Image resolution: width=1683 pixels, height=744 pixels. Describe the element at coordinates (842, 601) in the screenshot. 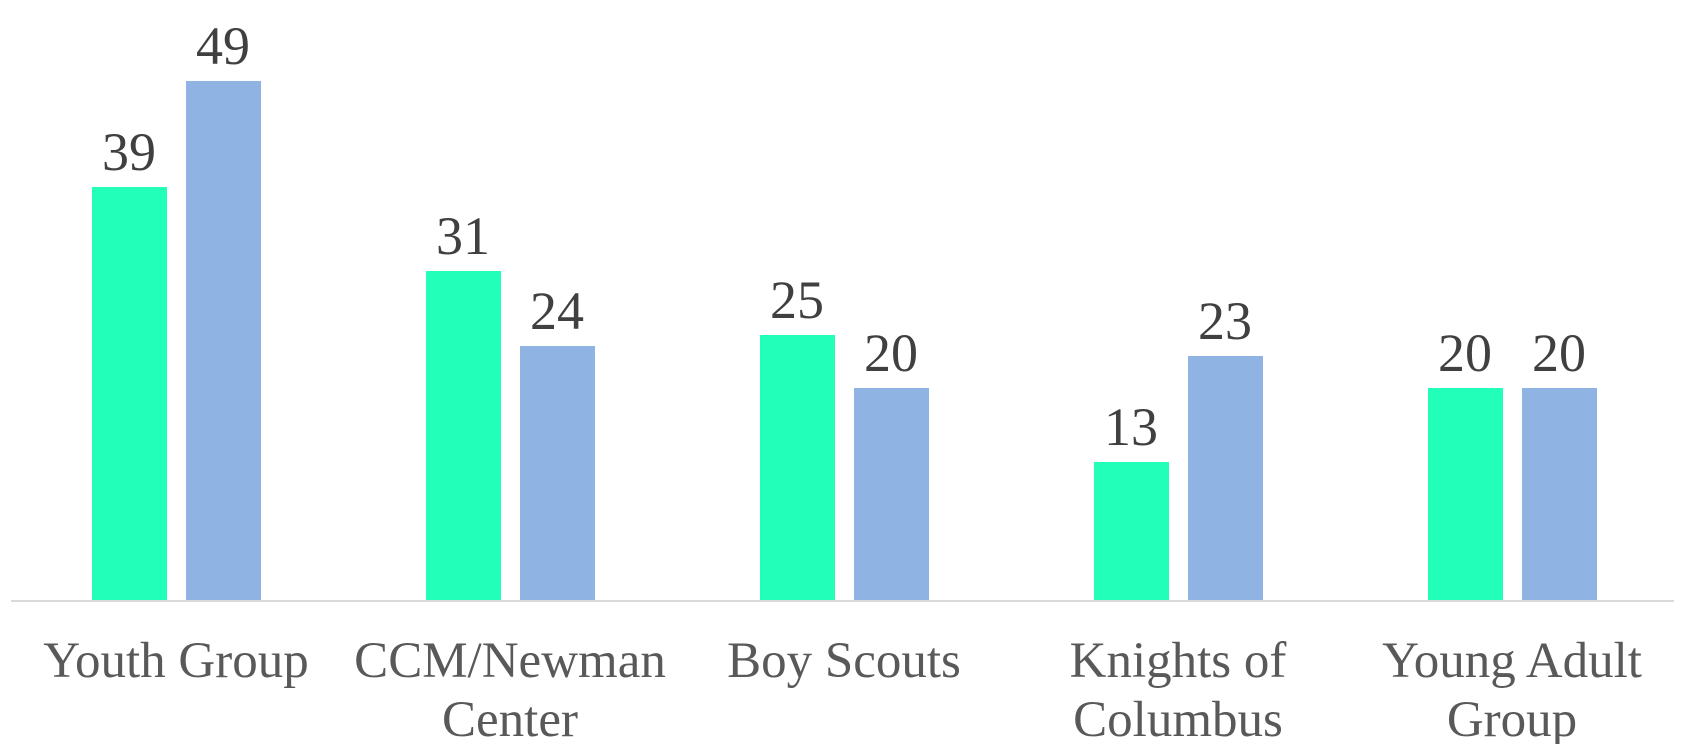

I see `baseline` at that location.